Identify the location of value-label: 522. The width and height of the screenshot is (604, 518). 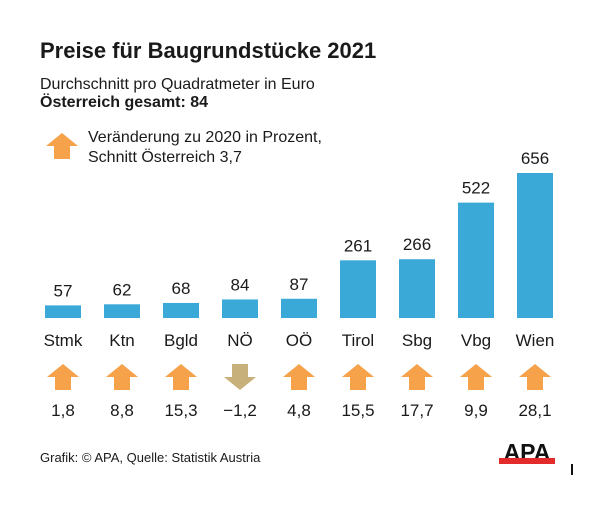
(476, 188).